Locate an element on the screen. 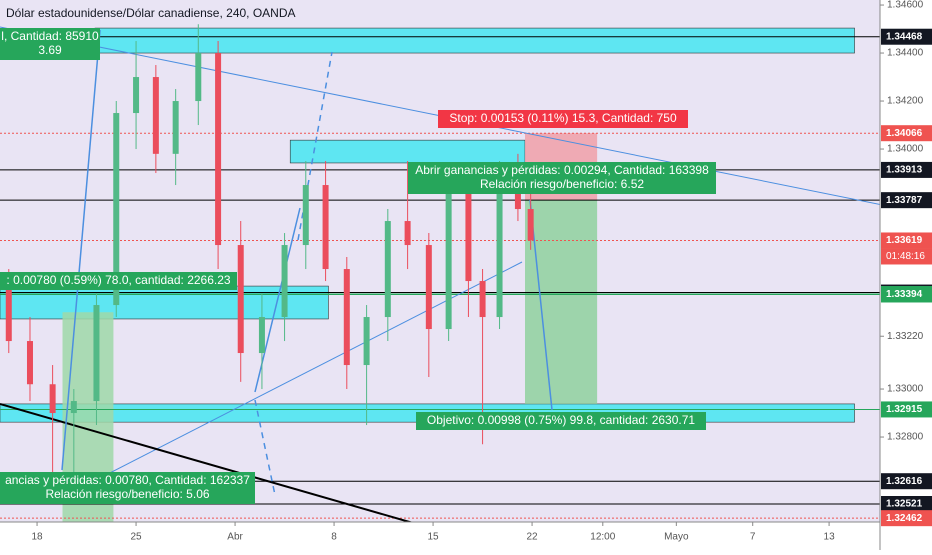 This screenshot has width=932, height=555. x-tick-label: 8 is located at coordinates (334, 537).